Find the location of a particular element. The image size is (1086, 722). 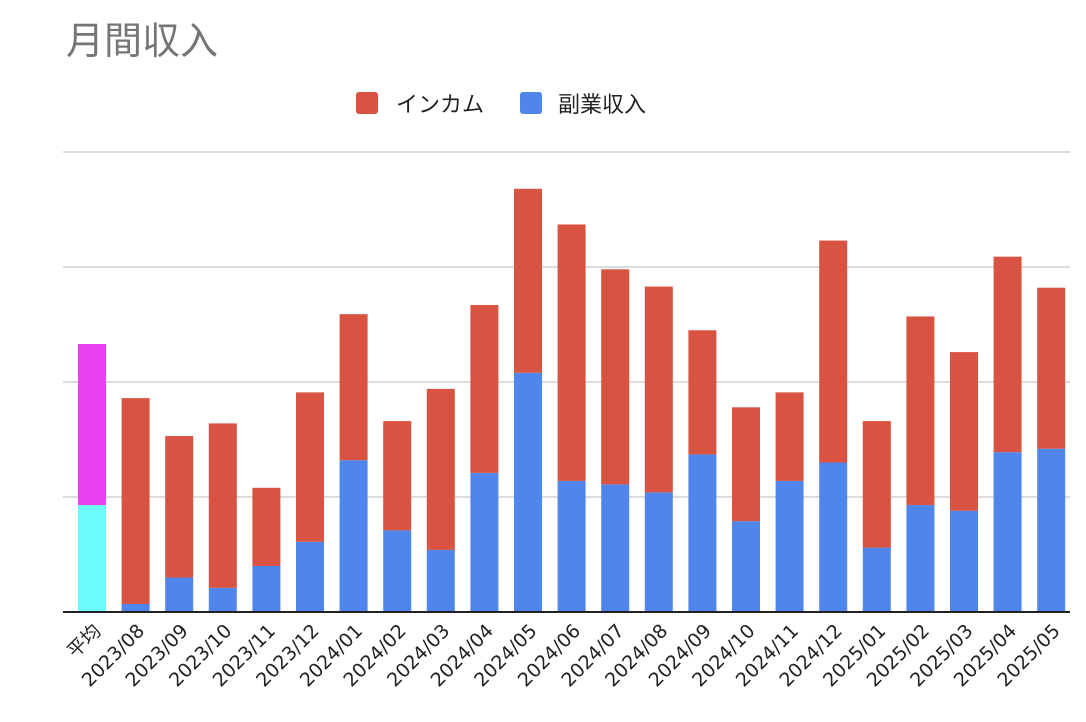

legend-item-income: インカム is located at coordinates (420, 103).